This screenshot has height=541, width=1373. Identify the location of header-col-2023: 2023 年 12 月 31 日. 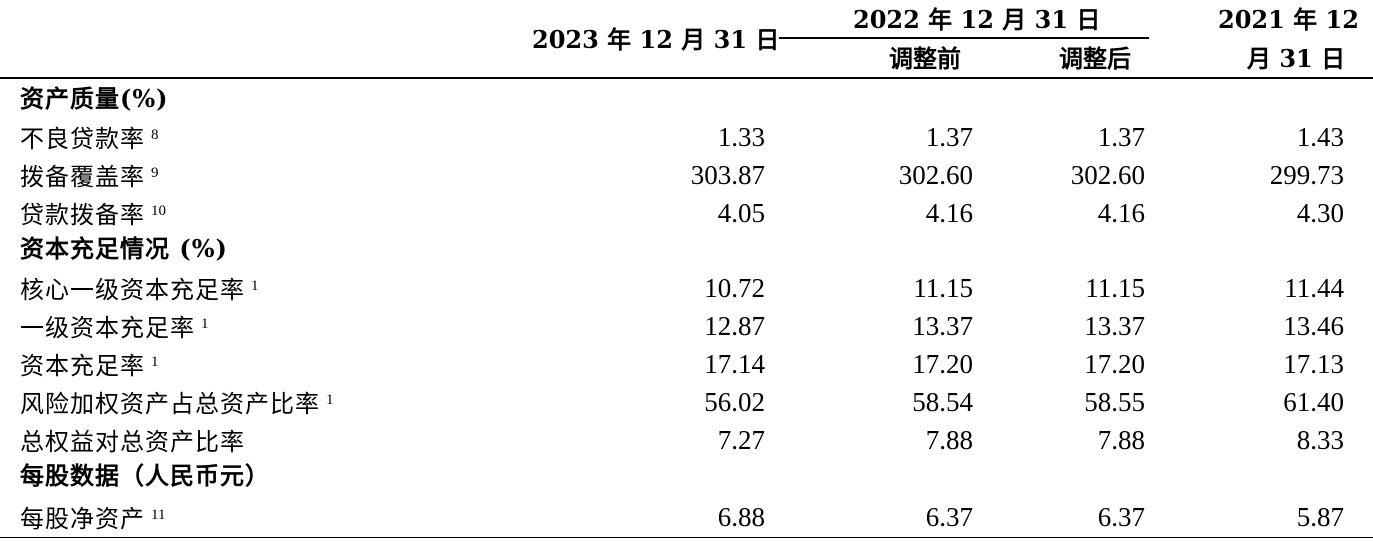
(656, 39).